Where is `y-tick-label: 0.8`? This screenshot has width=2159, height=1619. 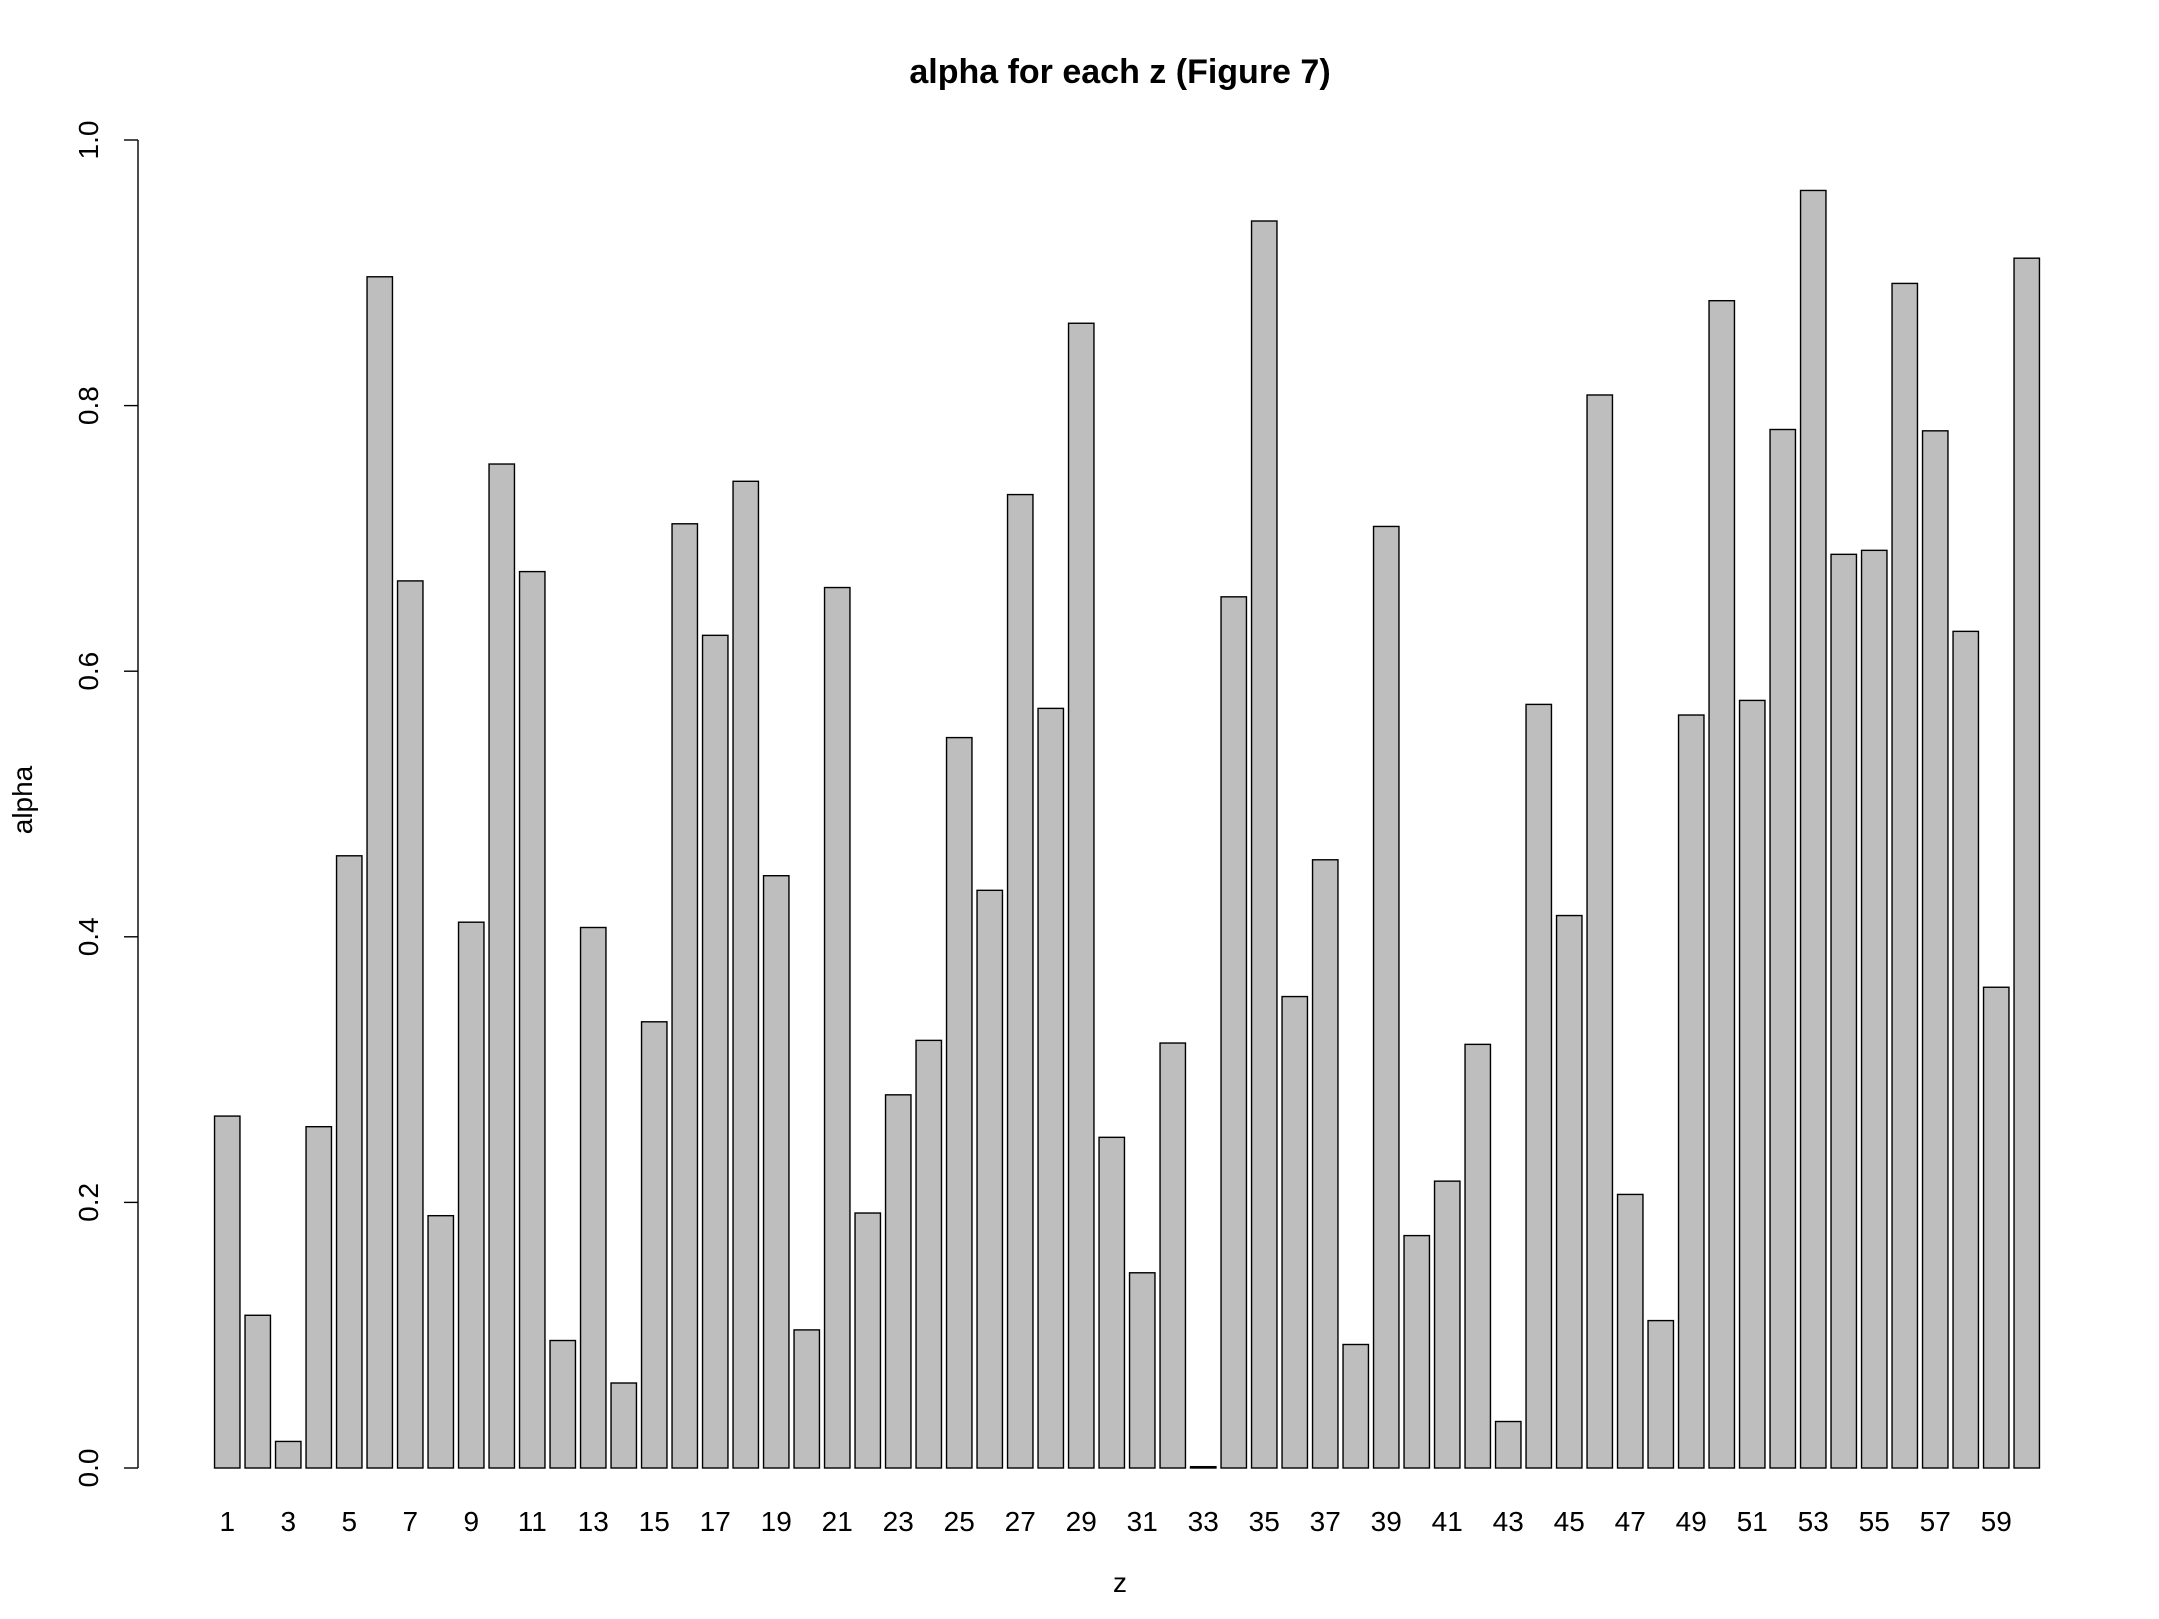
y-tick-label: 0.8 is located at coordinates (88, 405).